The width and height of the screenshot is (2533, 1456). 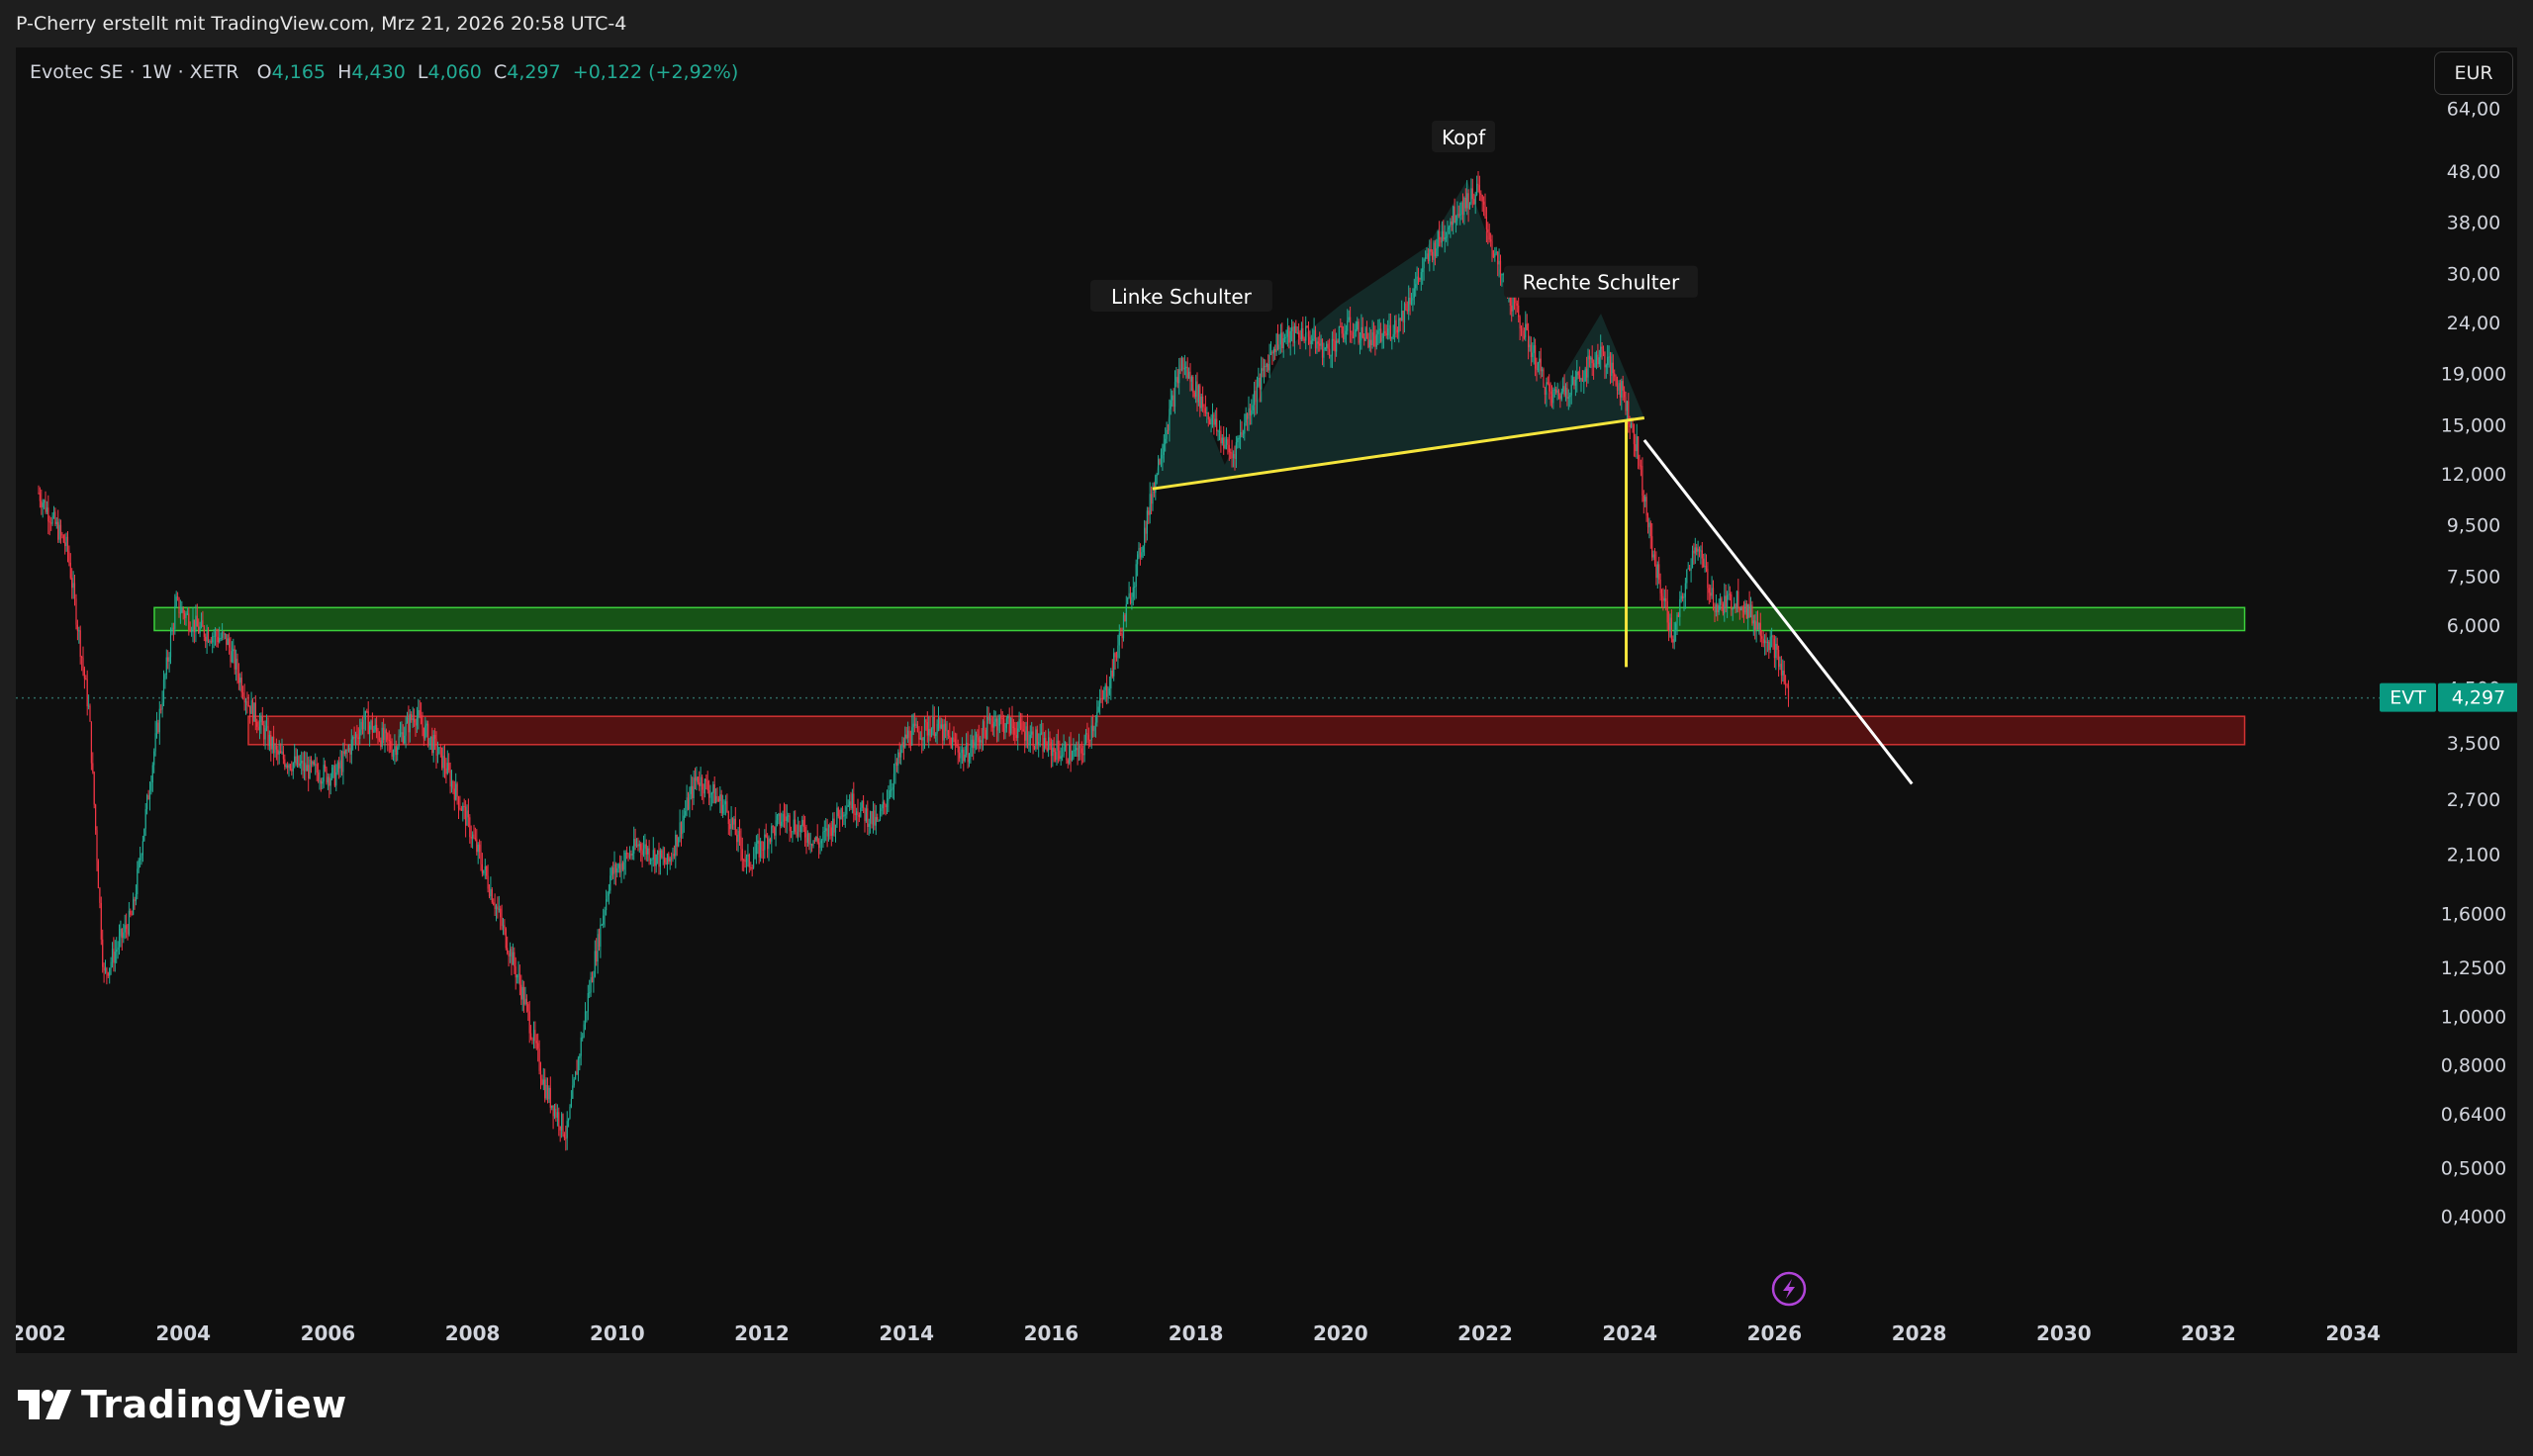 I want to click on tradingview-logo: TradingView, so click(x=182, y=1404).